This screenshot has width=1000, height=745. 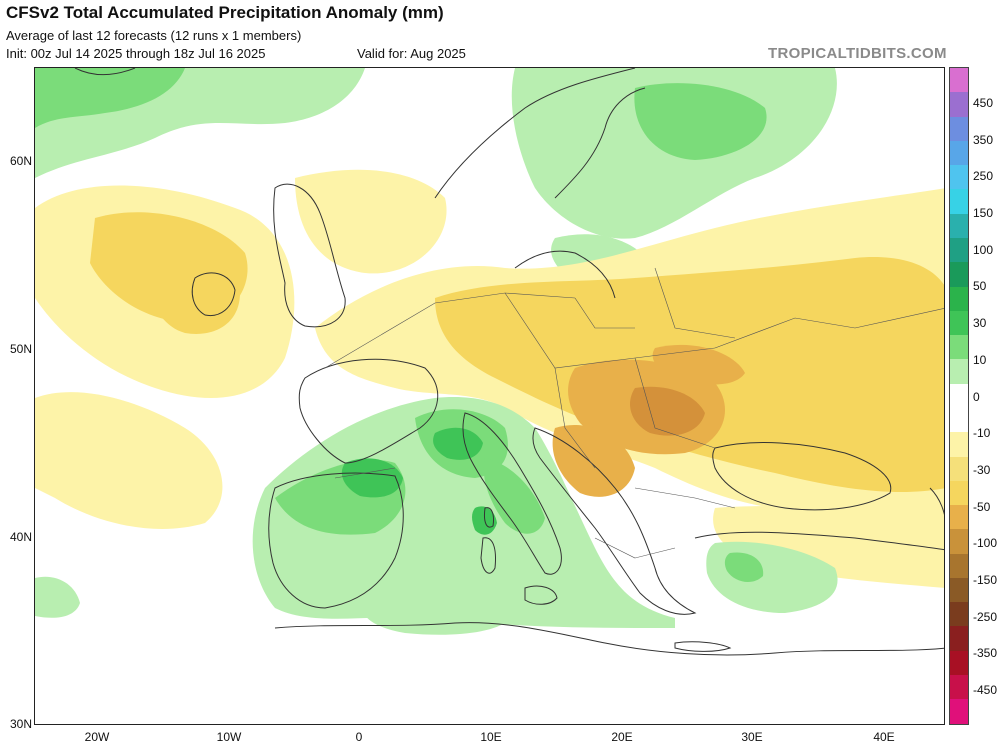 What do you see at coordinates (936, 501) in the screenshot?
I see `coast-caspian` at bounding box center [936, 501].